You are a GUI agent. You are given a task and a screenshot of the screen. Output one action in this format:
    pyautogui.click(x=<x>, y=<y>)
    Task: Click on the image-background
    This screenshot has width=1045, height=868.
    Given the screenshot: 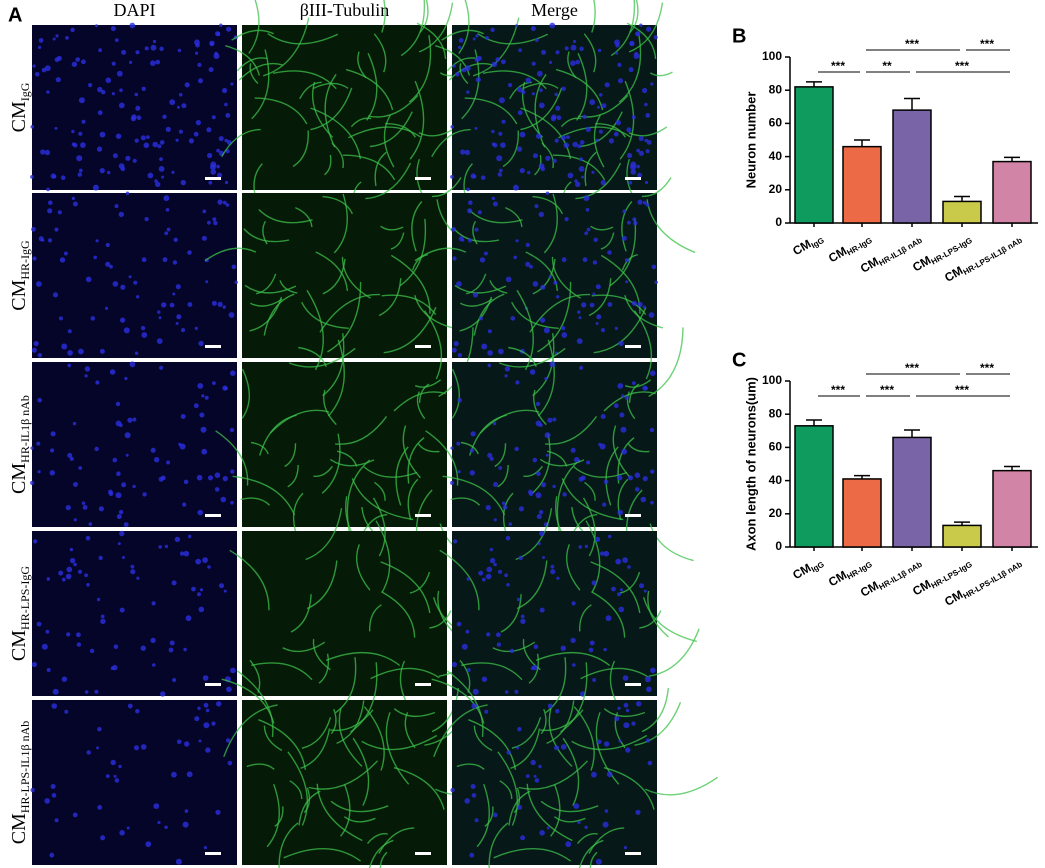 What is the action you would take?
    pyautogui.click(x=134, y=275)
    